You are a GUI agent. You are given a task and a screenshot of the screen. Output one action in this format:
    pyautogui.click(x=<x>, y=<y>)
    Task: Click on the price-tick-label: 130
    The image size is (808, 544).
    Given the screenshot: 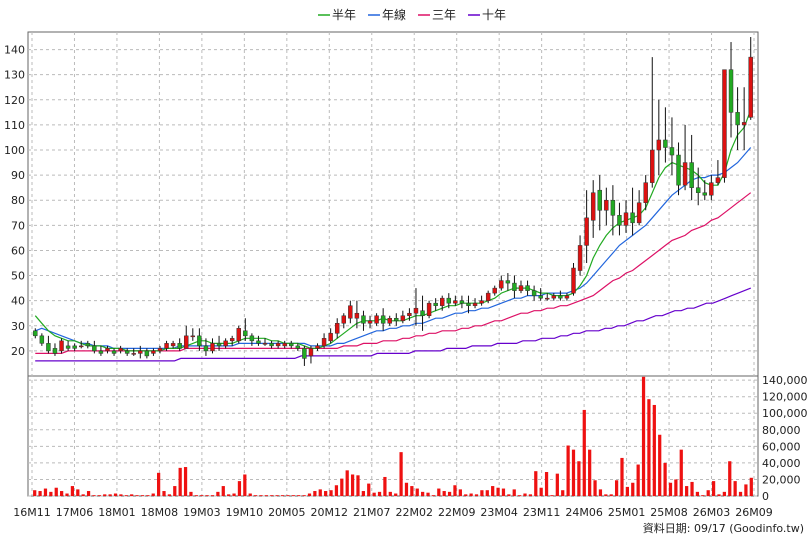 What is the action you would take?
    pyautogui.click(x=14, y=75)
    